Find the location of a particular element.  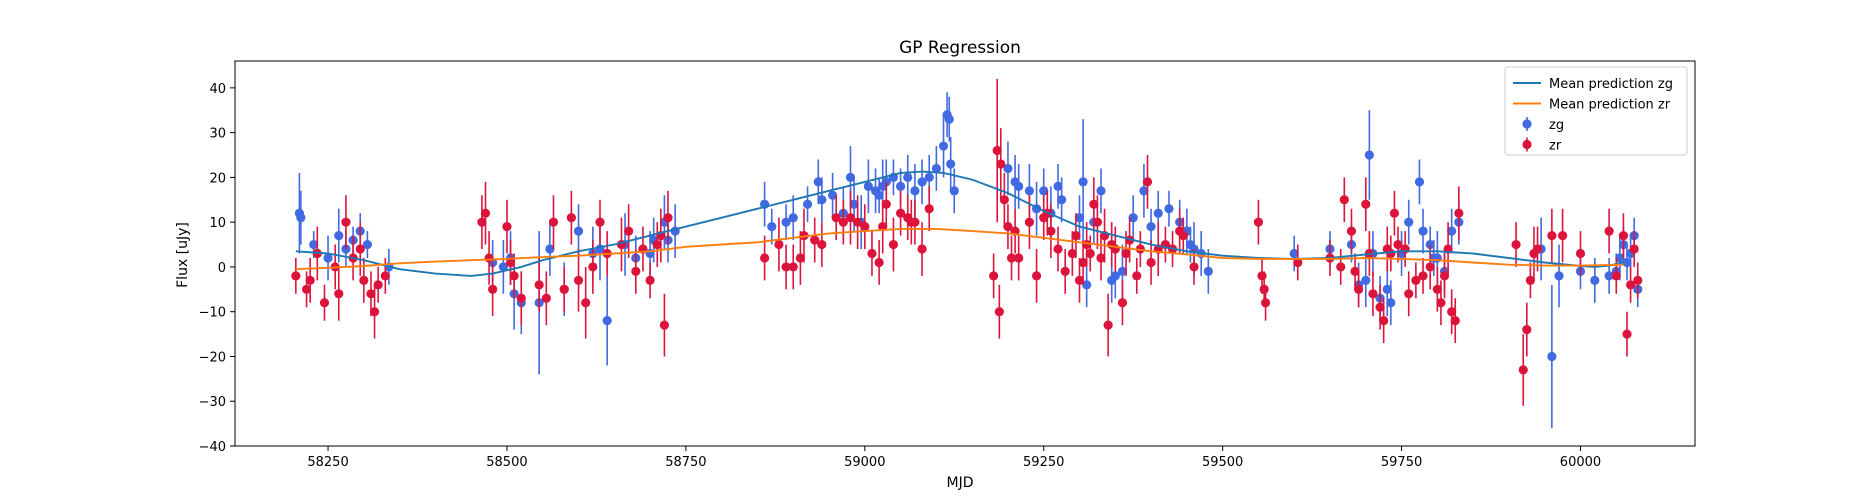

x-axis-label: MJD is located at coordinates (960, 483).